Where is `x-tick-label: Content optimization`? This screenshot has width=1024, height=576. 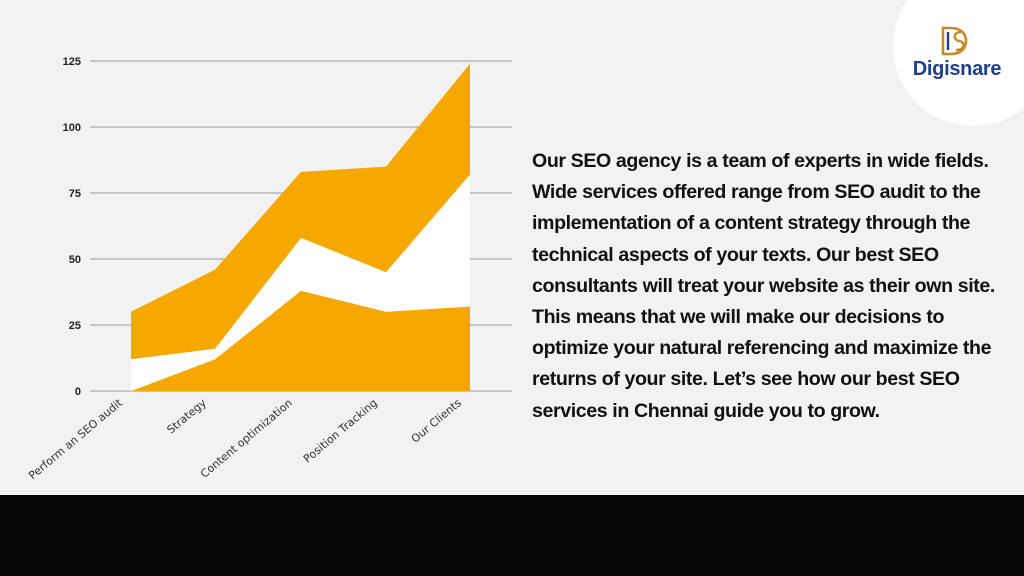
x-tick-label: Content optimization is located at coordinates (246, 438).